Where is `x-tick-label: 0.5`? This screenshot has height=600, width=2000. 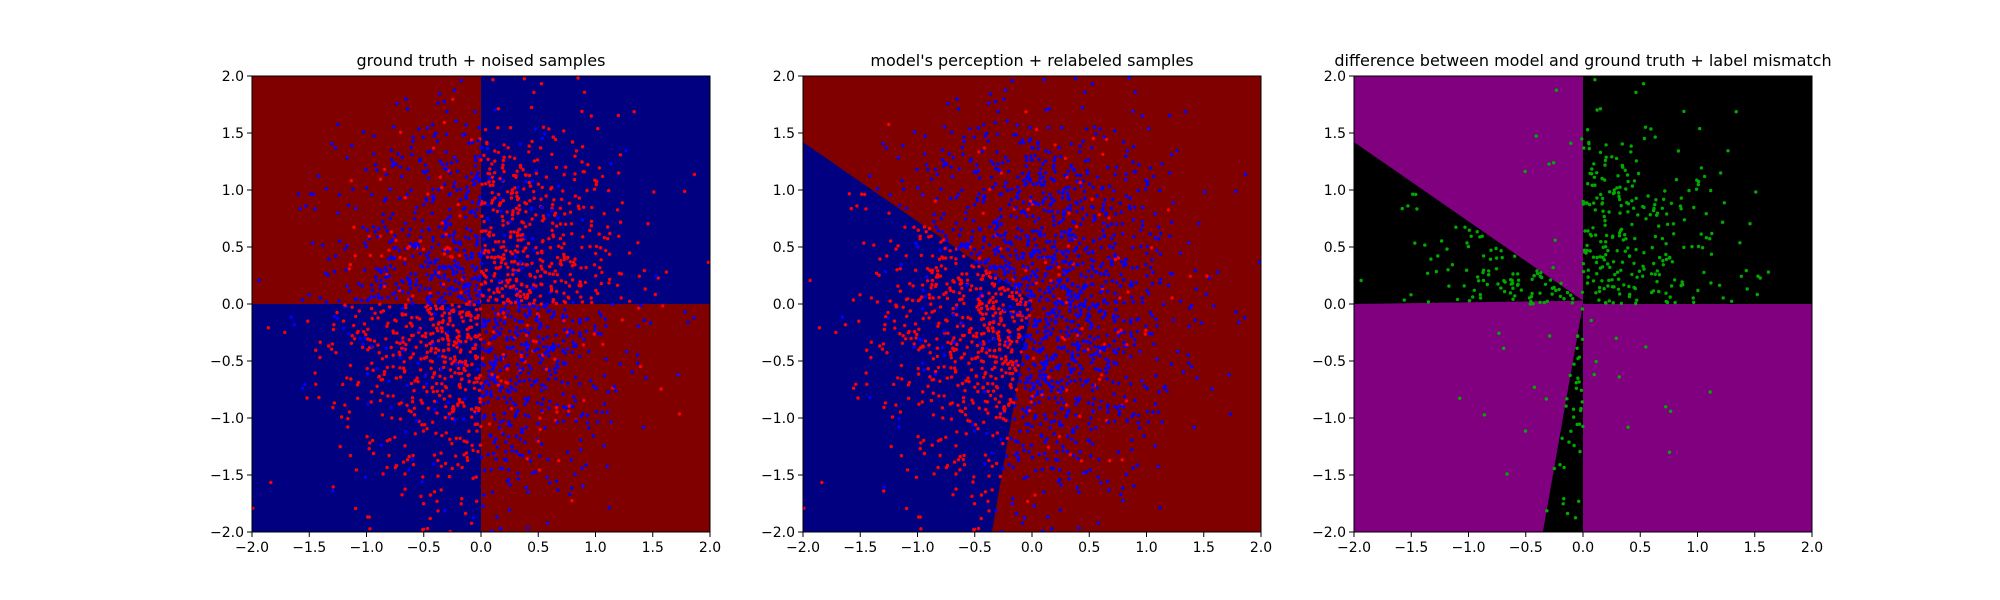 x-tick-label: 0.5 is located at coordinates (1089, 548).